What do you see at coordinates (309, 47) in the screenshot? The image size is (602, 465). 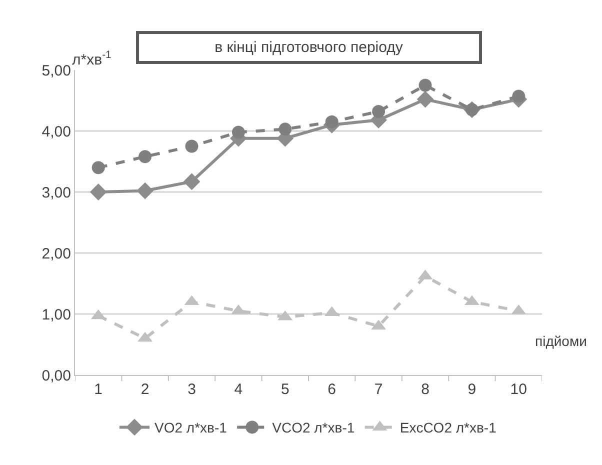 I see `chart-title: в кінці підготовчого періоду` at bounding box center [309, 47].